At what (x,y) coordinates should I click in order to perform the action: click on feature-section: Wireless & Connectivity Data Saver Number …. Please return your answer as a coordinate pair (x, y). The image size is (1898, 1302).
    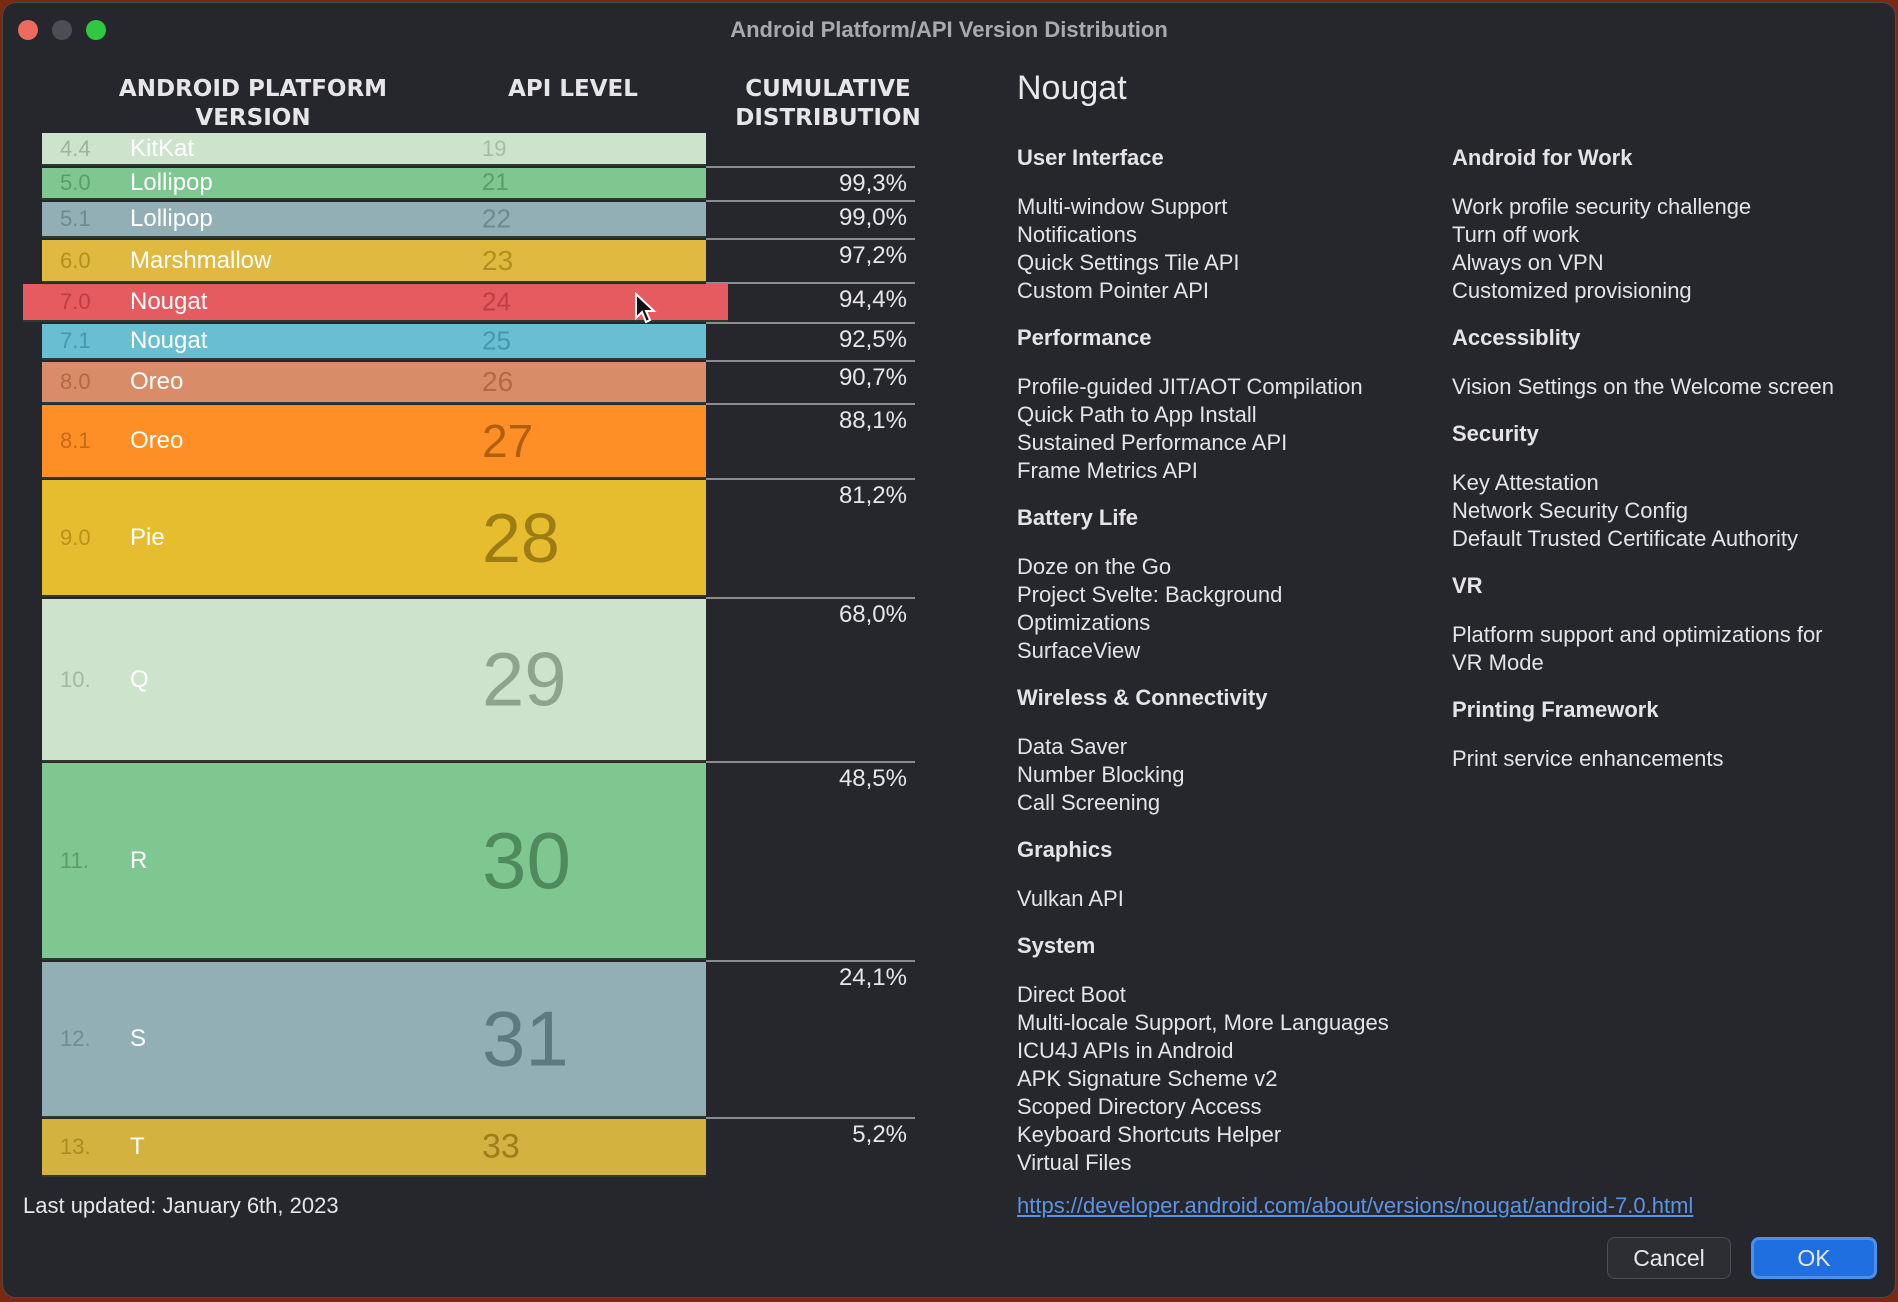
    Looking at the image, I should click on (1227, 751).